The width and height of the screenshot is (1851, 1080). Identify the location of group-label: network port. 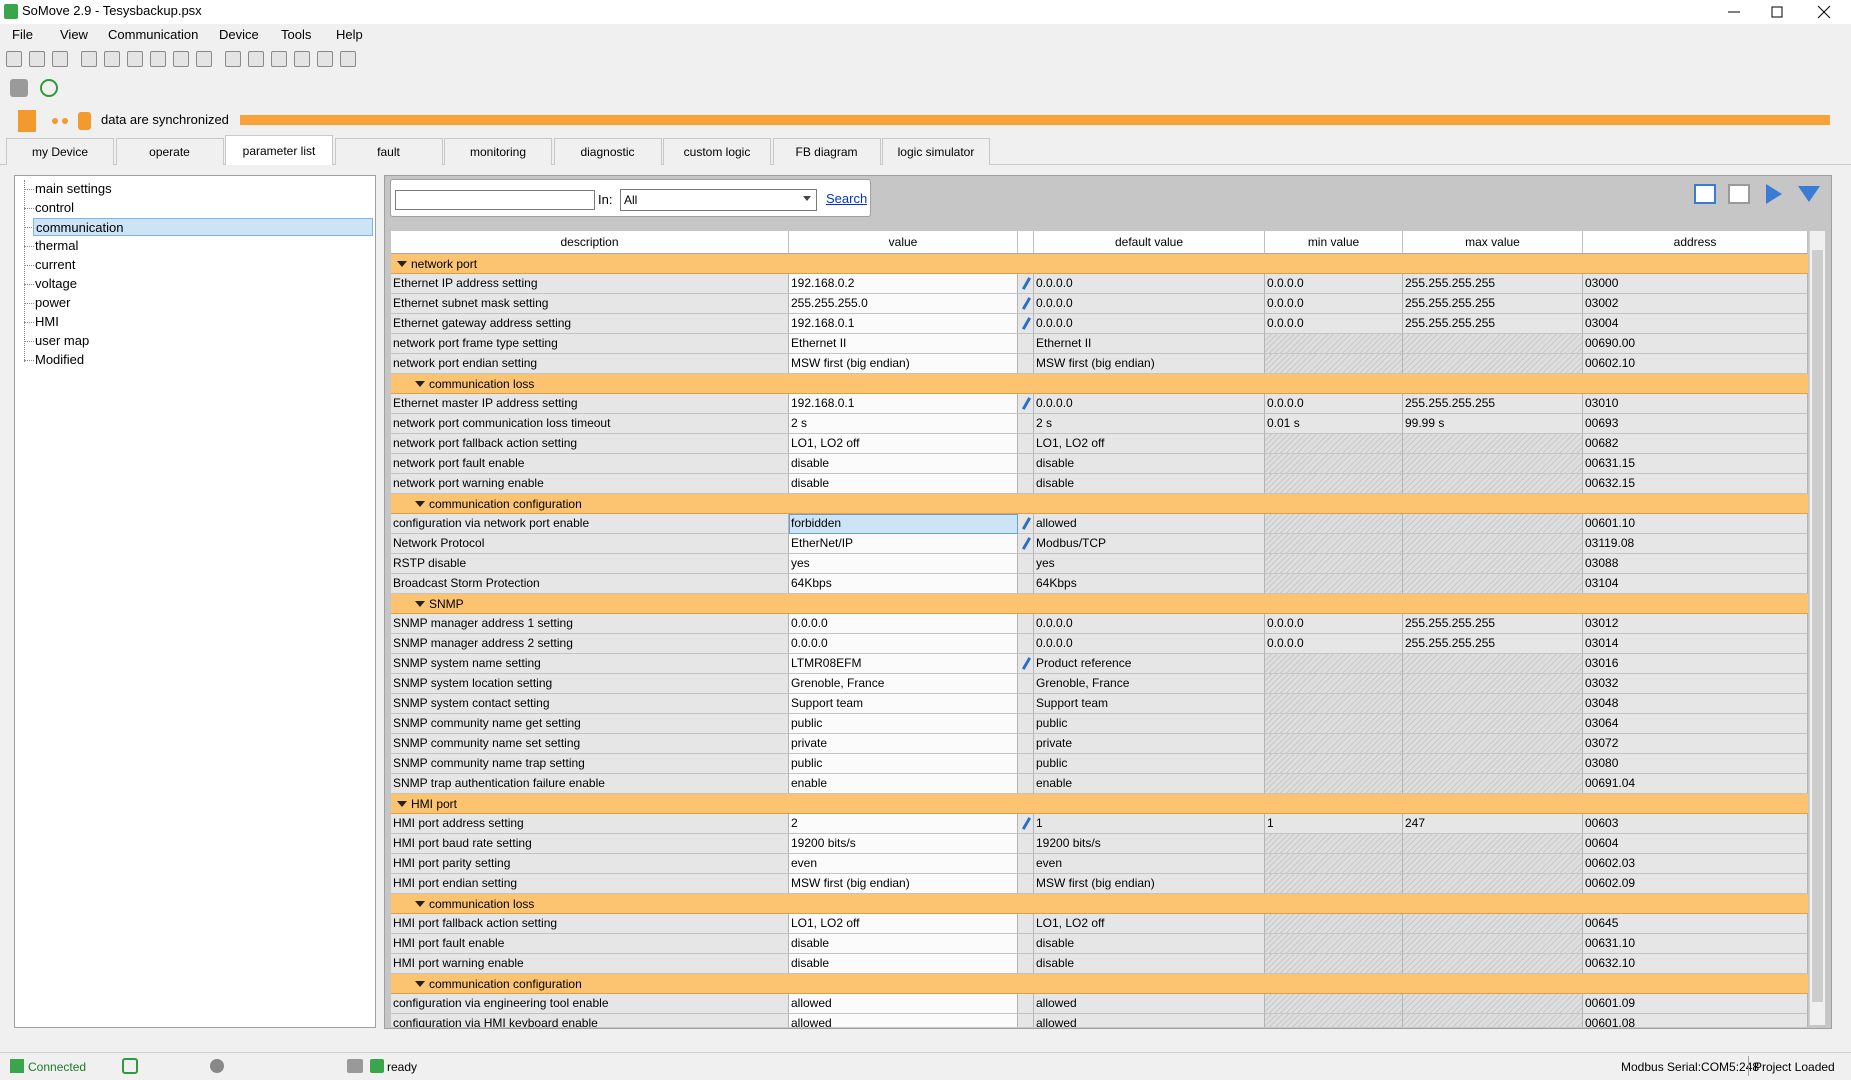
(444, 264).